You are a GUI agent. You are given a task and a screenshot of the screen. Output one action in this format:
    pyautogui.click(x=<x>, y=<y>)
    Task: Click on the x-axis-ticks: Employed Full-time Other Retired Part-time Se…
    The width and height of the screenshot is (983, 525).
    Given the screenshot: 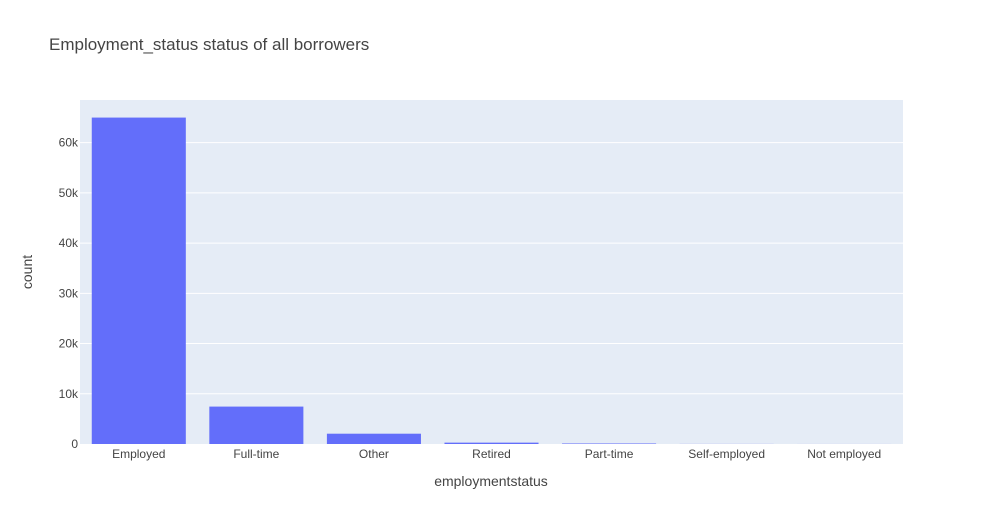 What is the action you would take?
    pyautogui.click(x=496, y=454)
    